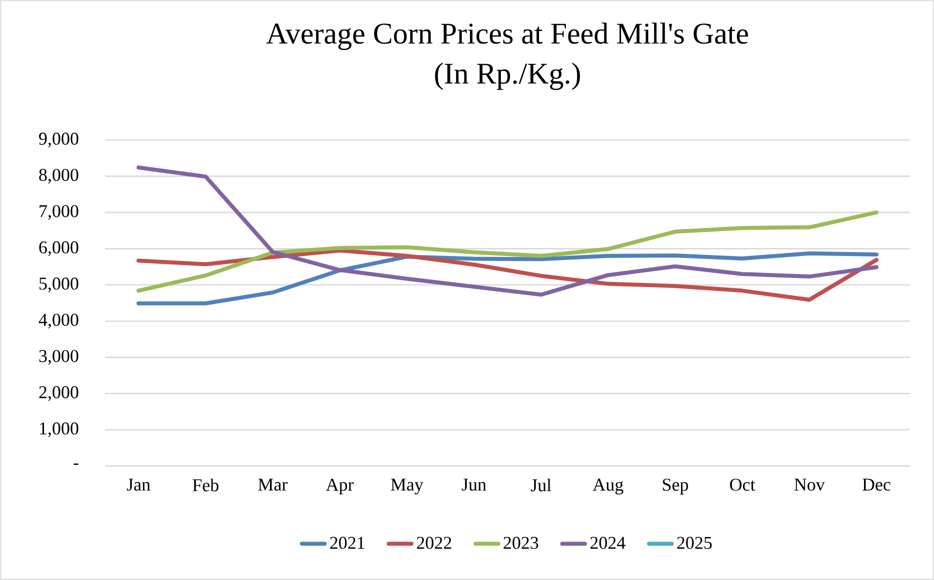 The width and height of the screenshot is (934, 580). What do you see at coordinates (58, 321) in the screenshot?
I see `y-tick-label: 4,000` at bounding box center [58, 321].